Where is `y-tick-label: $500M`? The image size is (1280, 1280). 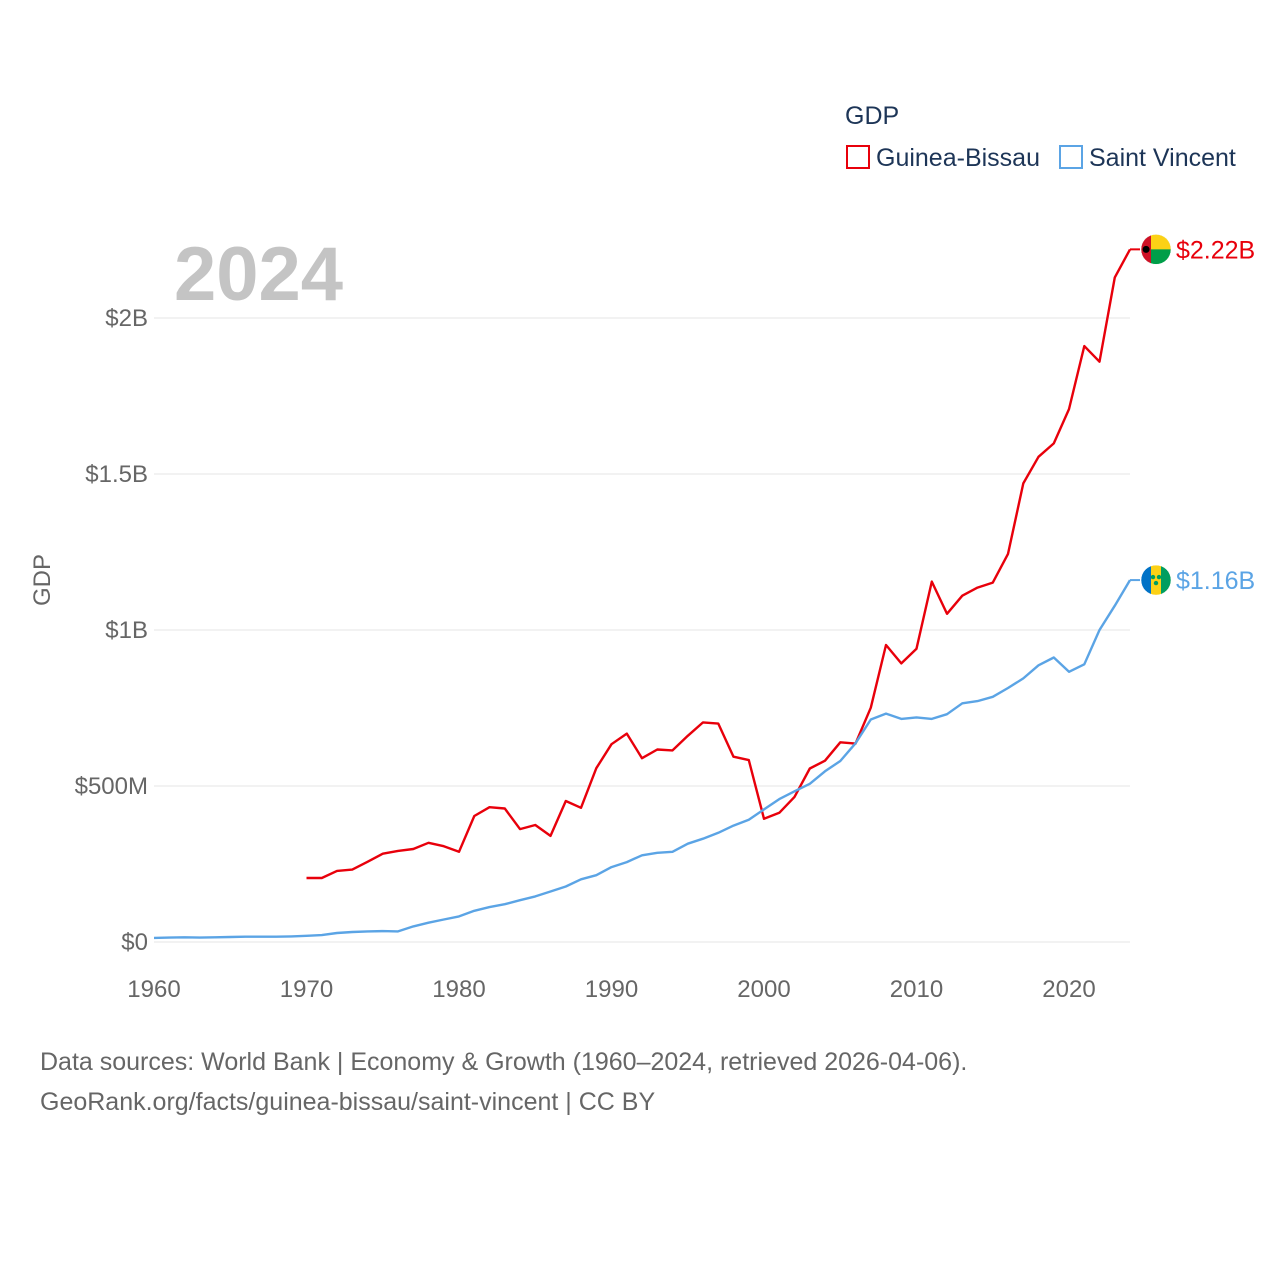 y-tick-label: $500M is located at coordinates (111, 786).